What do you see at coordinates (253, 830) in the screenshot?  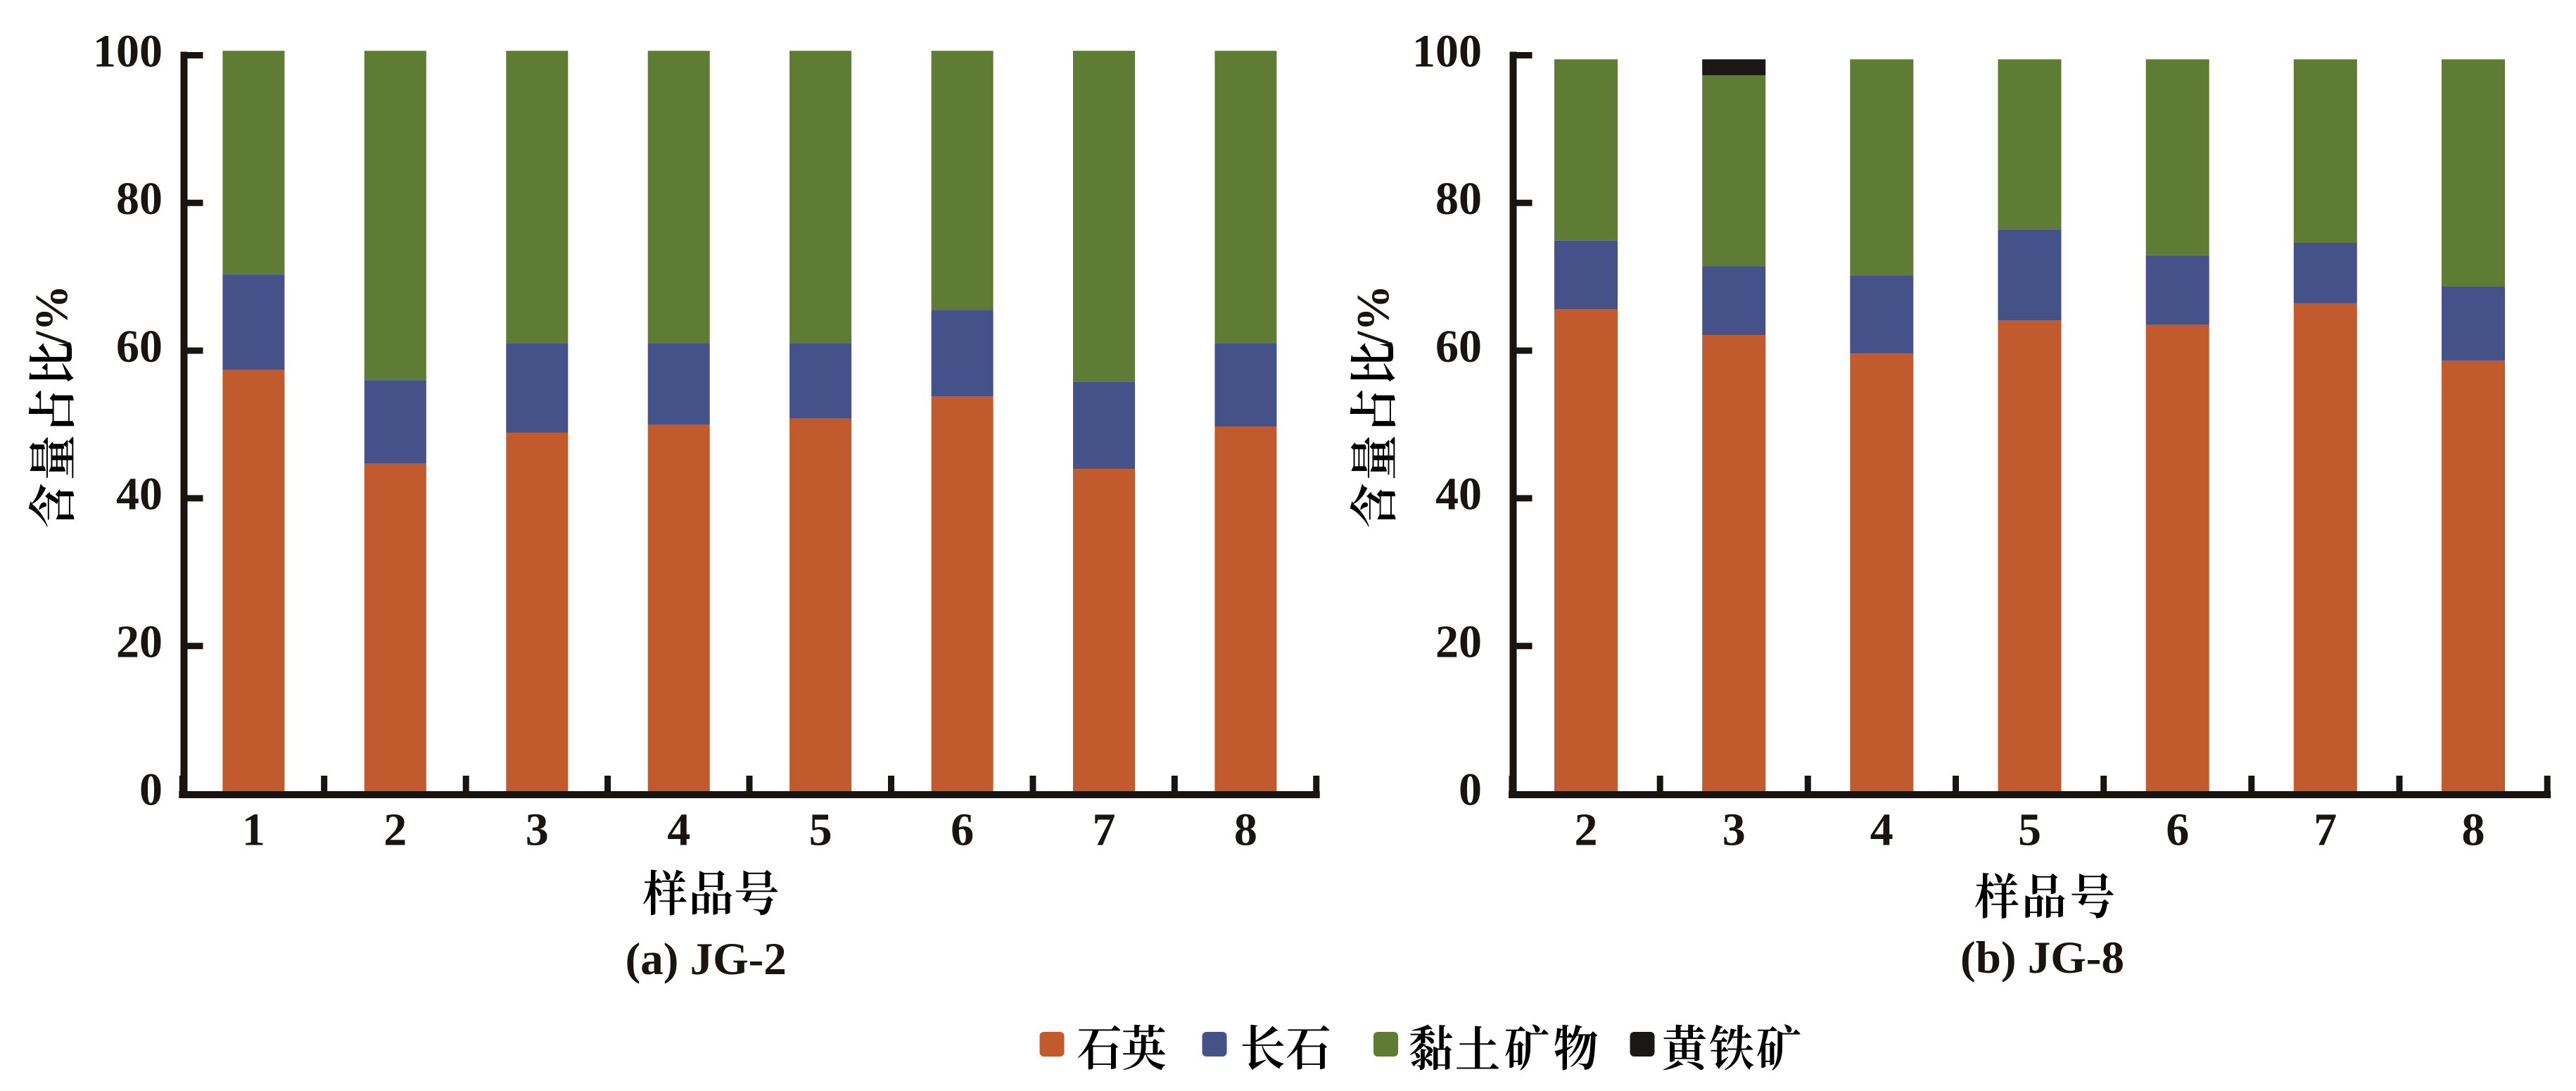 I see `svg-text: 1` at bounding box center [253, 830].